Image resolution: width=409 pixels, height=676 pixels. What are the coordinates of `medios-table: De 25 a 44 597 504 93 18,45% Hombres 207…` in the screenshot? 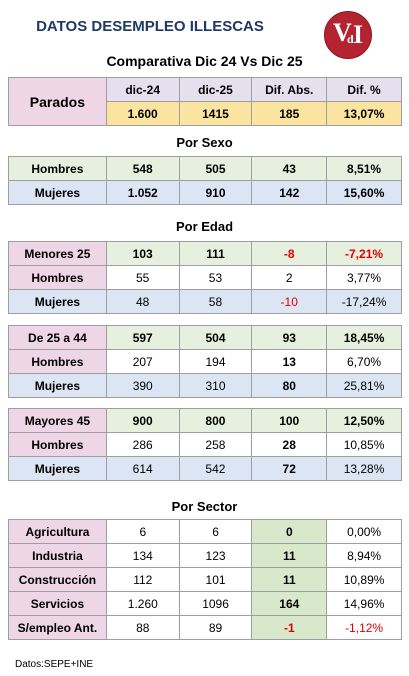 It's located at (205, 361).